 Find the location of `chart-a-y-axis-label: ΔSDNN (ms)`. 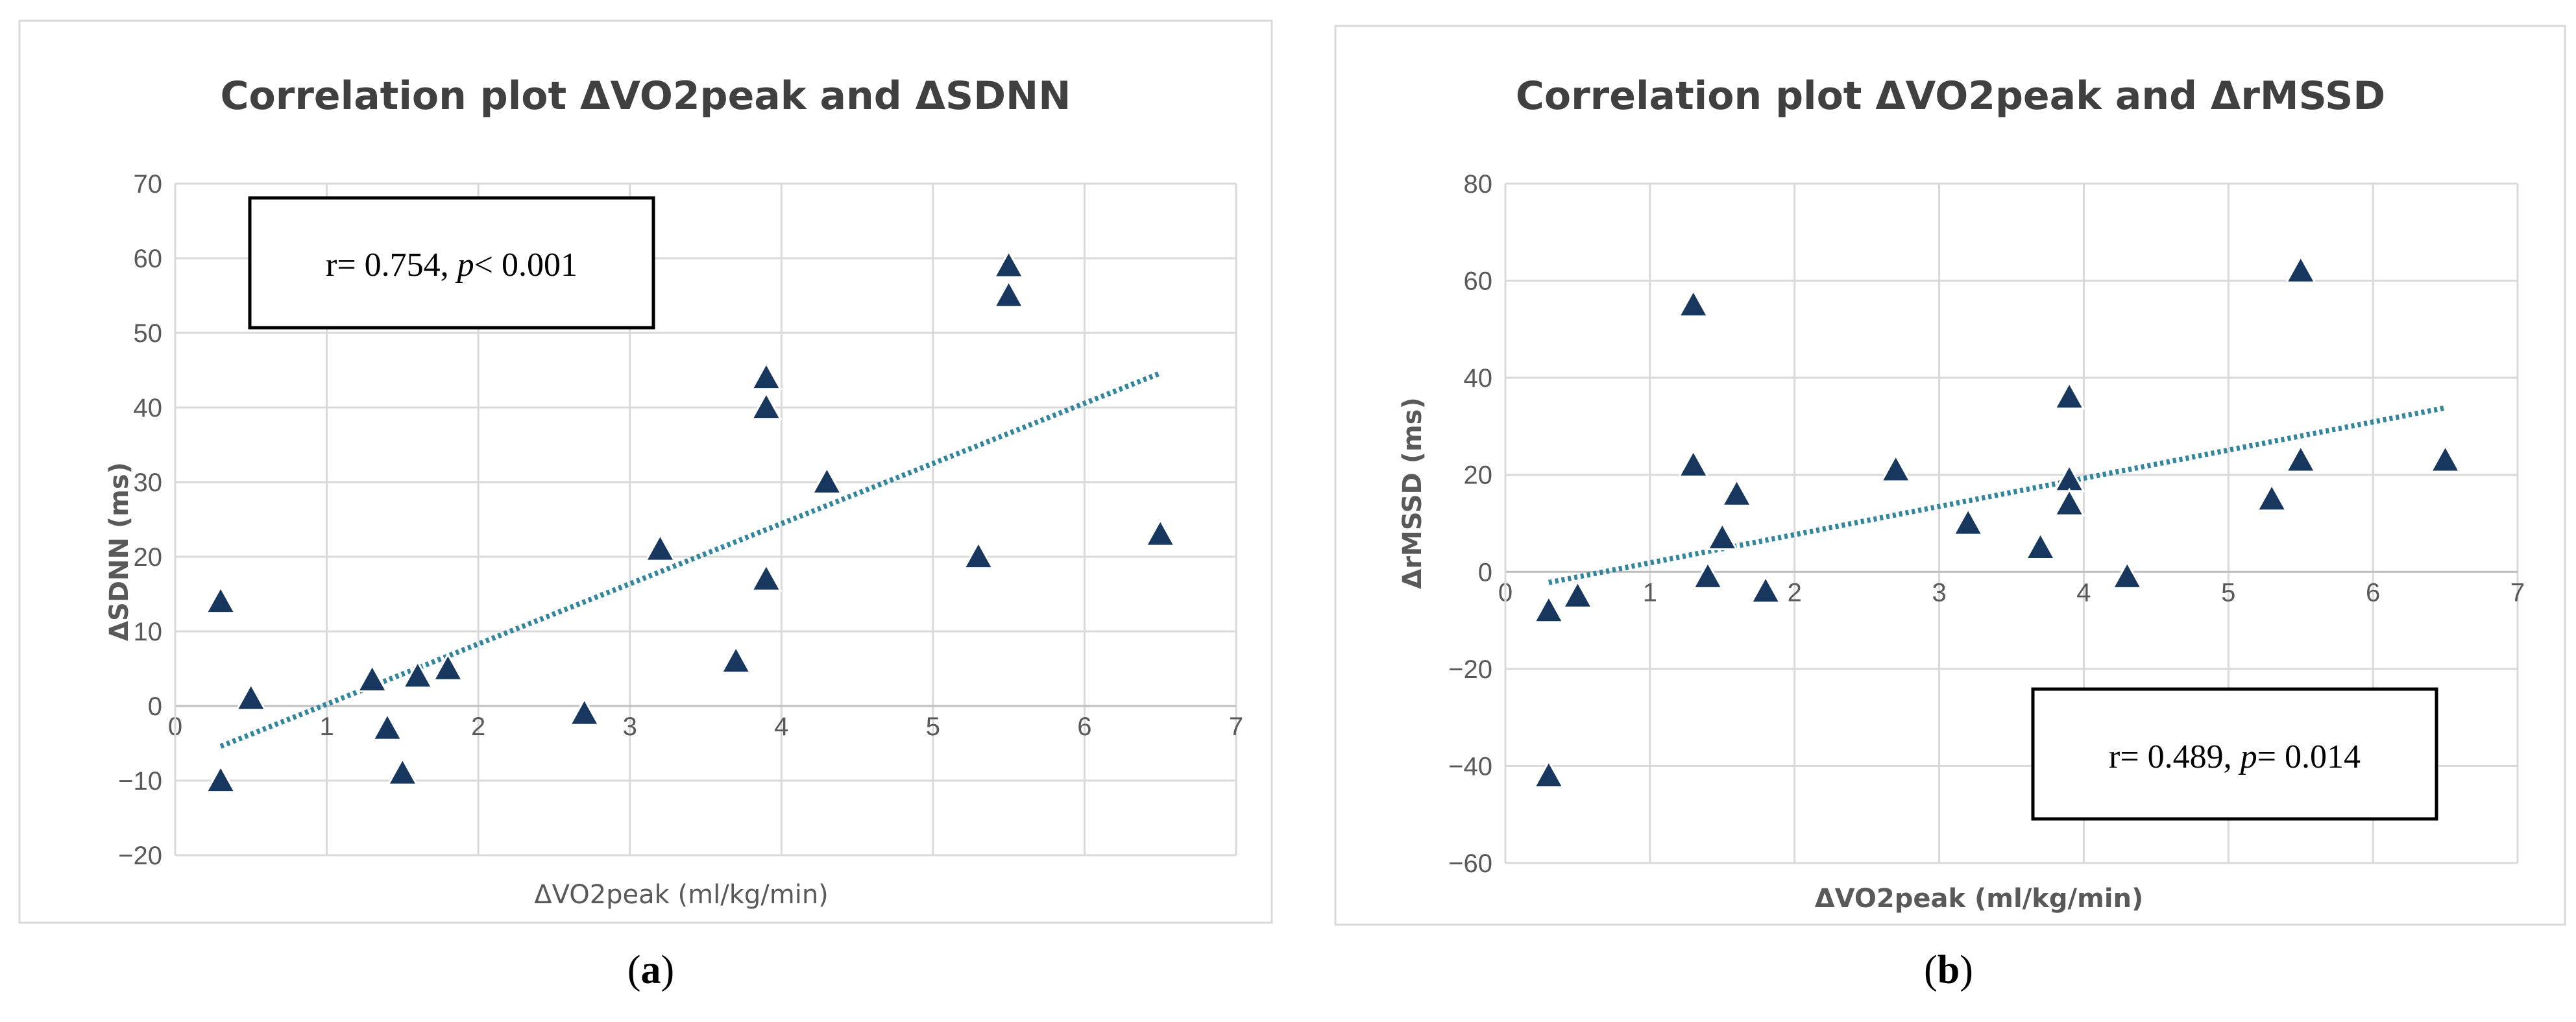

chart-a-y-axis-label: ΔSDNN (ms) is located at coordinates (119, 551).